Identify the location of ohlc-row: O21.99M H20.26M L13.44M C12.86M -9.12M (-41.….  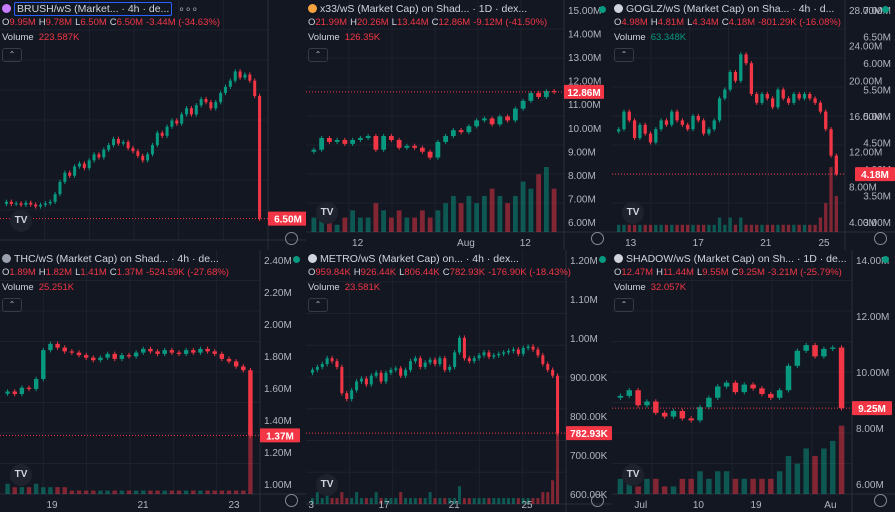
(459, 23).